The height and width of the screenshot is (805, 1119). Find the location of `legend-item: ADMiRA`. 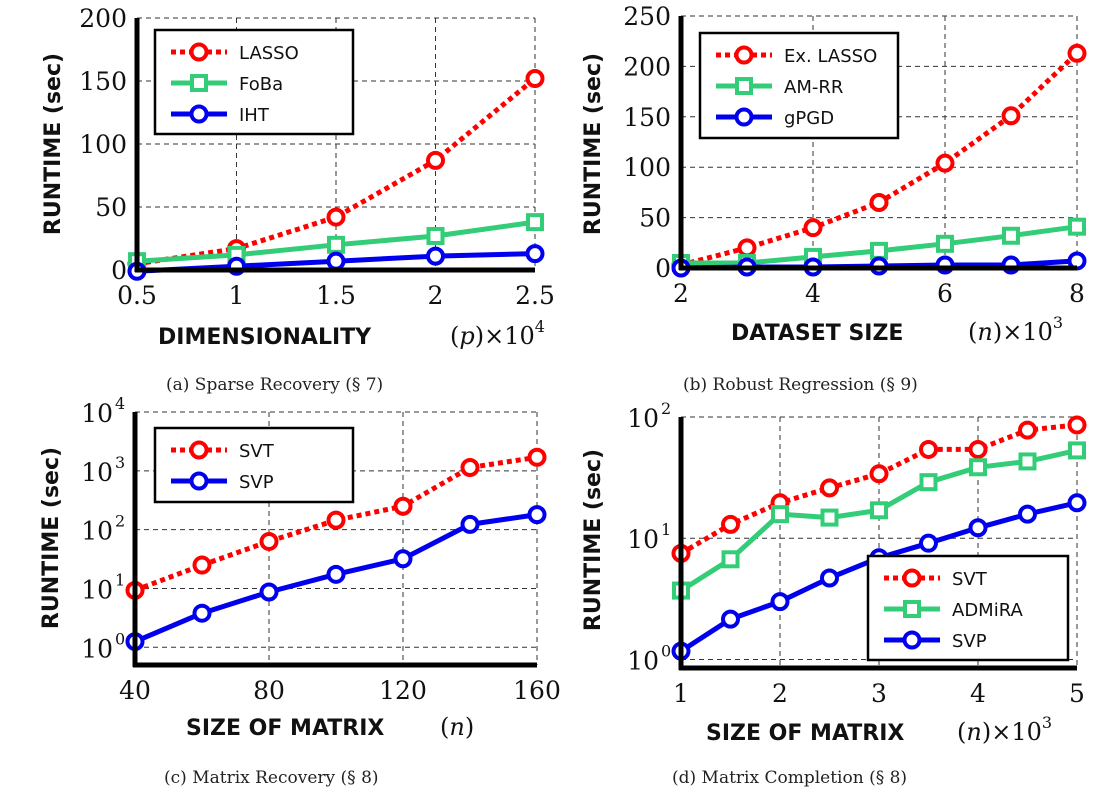

legend-item: ADMiRA is located at coordinates (953, 610).